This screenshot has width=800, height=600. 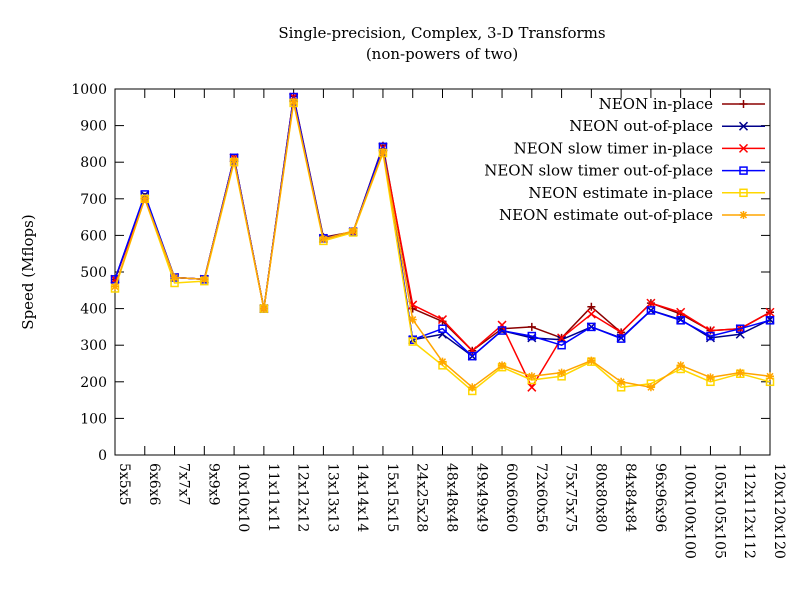 What do you see at coordinates (243, 497) in the screenshot?
I see `x-tick-label: 10x10x10` at bounding box center [243, 497].